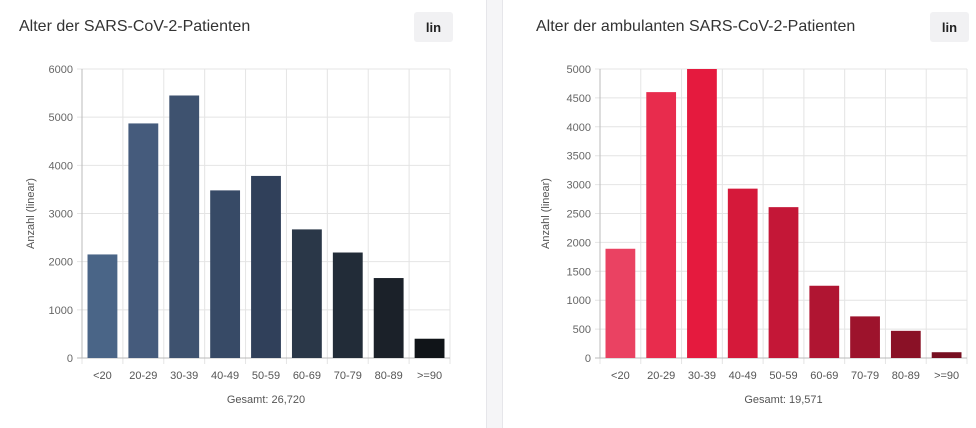 This screenshot has width=976, height=428. Describe the element at coordinates (783, 400) in the screenshot. I see `total-label: Gesamt: 19,571` at that location.